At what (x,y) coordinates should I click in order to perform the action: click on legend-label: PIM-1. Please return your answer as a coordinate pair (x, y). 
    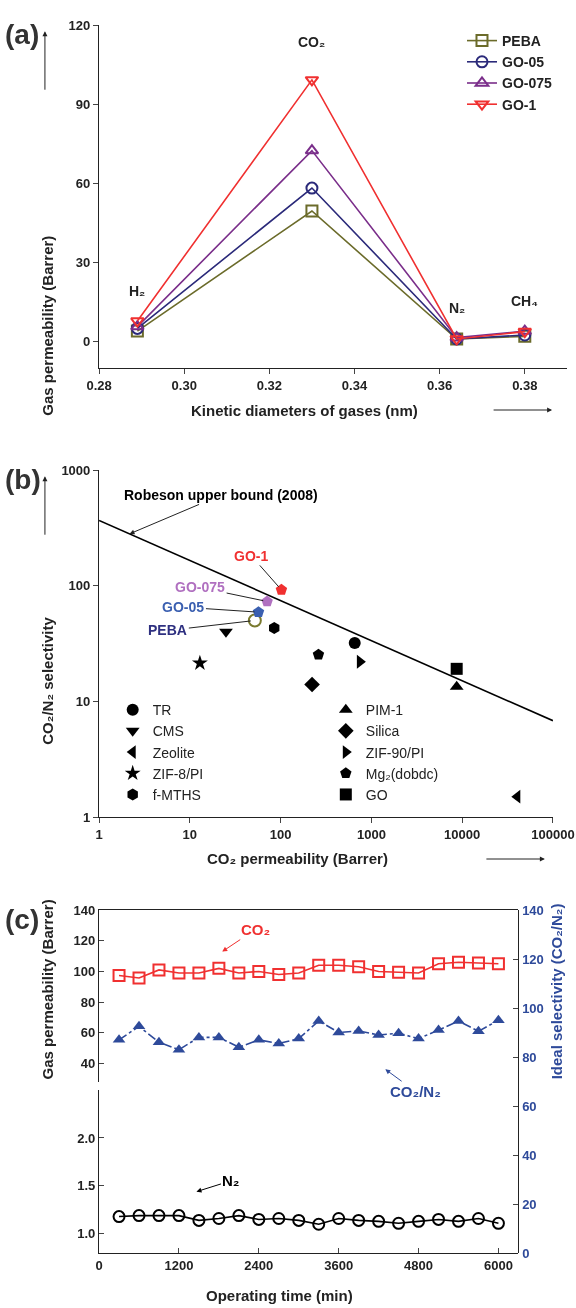
    Looking at the image, I should click on (384, 710).